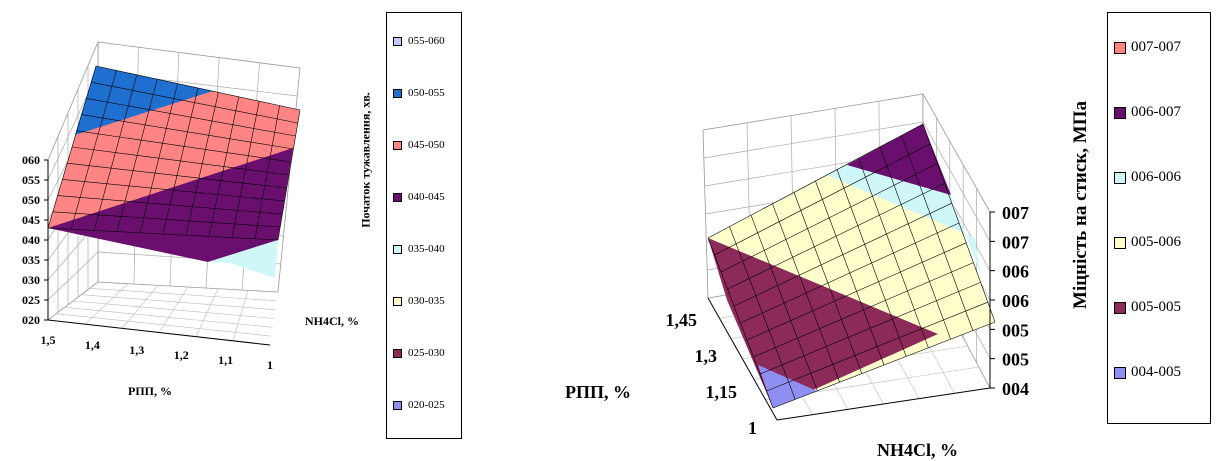 The image size is (1219, 461). I want to click on chart2-x-tick-label: 1, so click(752, 428).